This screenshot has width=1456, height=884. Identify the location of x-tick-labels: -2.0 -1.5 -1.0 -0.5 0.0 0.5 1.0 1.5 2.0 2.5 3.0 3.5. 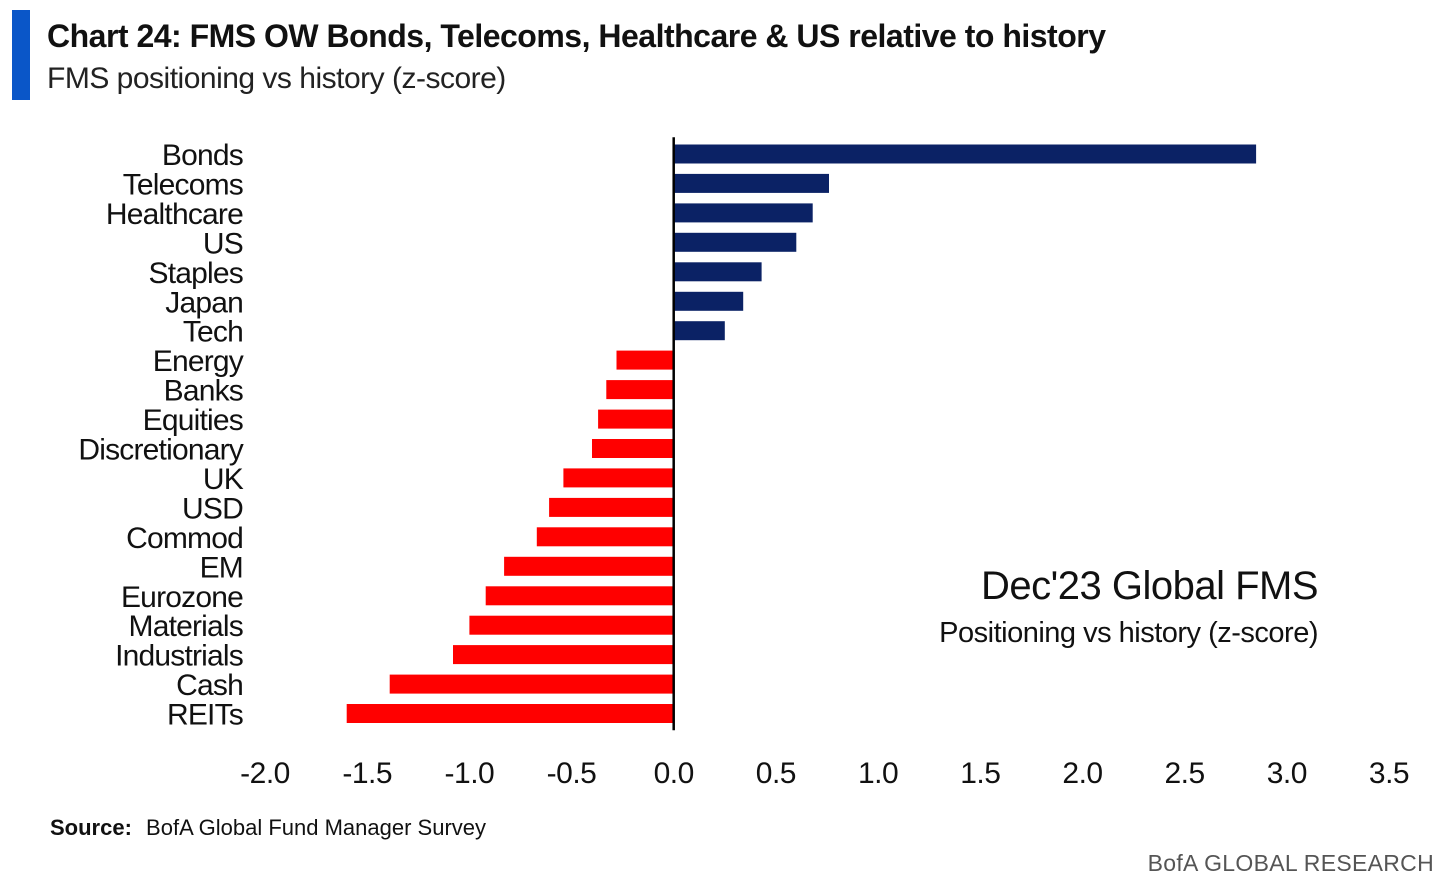
(824, 773).